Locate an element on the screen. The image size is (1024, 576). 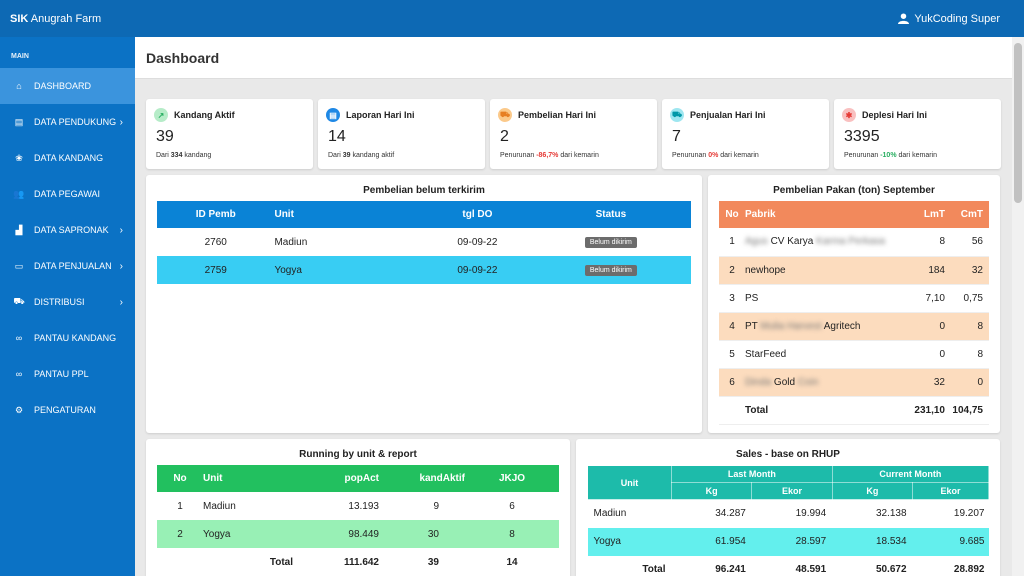
table-row: 3 PS 7,10 0,75 is located at coordinates (854, 298).